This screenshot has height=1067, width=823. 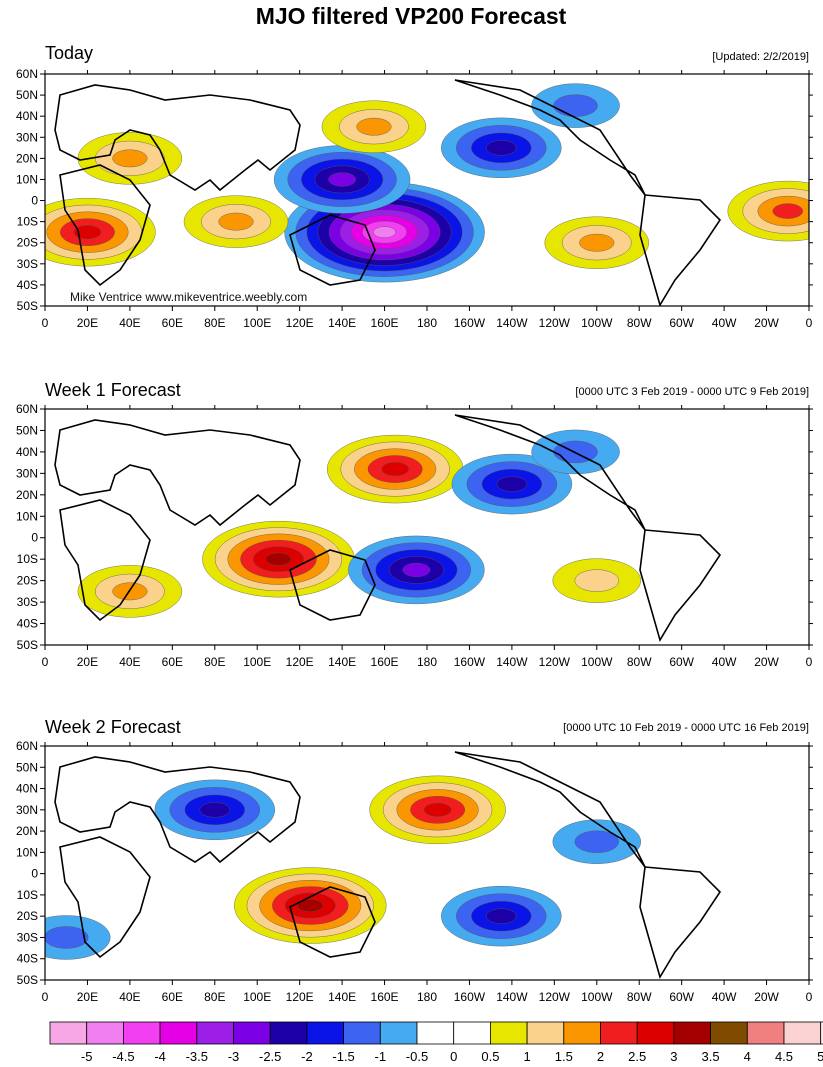 What do you see at coordinates (234, 1056) in the screenshot?
I see `colorbar-label: -3` at bounding box center [234, 1056].